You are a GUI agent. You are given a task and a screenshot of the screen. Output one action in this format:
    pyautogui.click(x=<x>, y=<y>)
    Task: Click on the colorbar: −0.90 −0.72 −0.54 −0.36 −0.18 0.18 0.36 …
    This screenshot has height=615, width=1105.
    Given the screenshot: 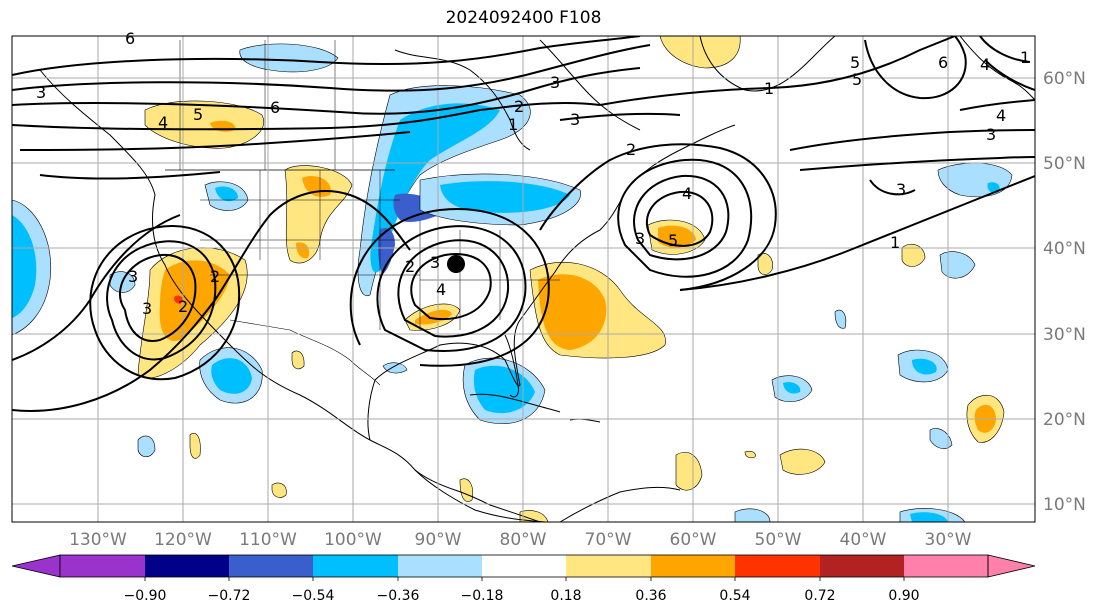 What is the action you would take?
    pyautogui.click(x=523, y=579)
    